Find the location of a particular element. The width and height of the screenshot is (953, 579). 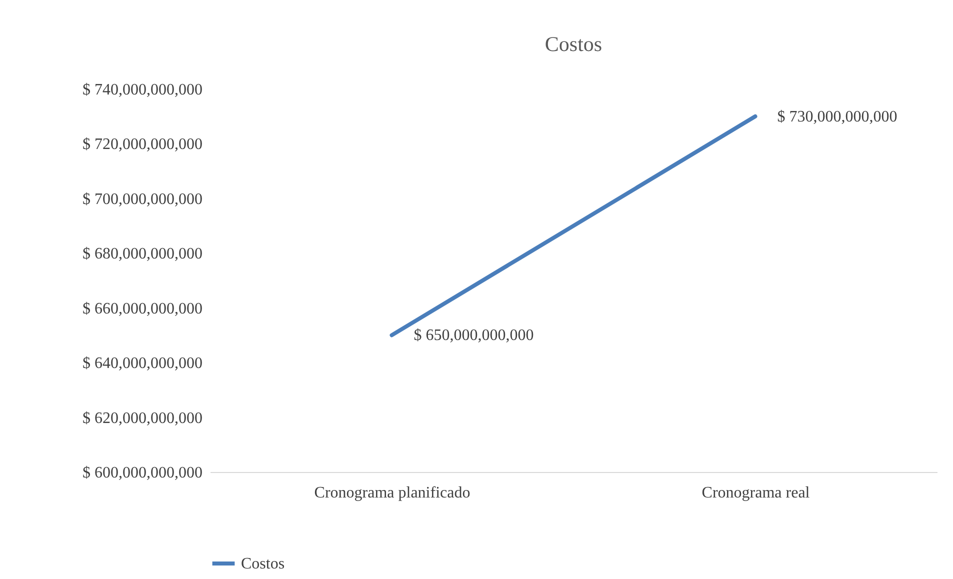

y-tick-label: $ 700,000,000,000 is located at coordinates (142, 199).